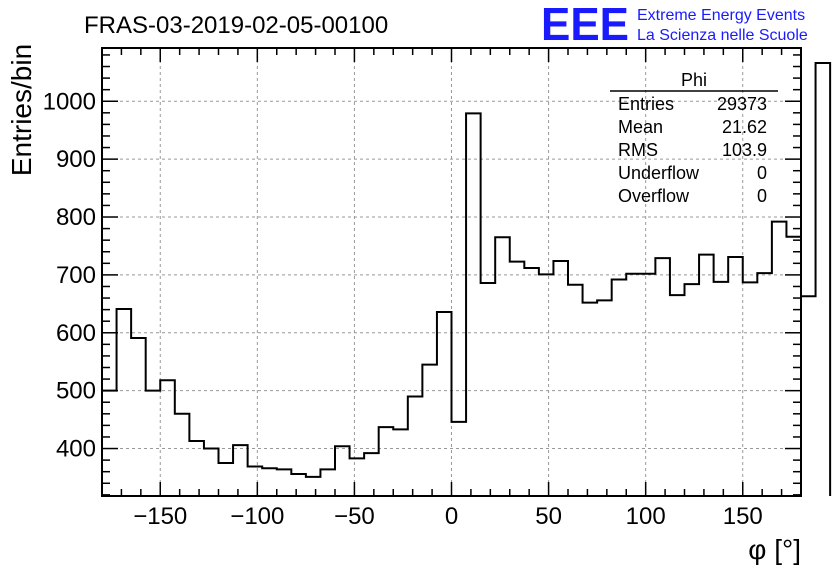  I want to click on stats-value-mean: 21.62, so click(744, 127).